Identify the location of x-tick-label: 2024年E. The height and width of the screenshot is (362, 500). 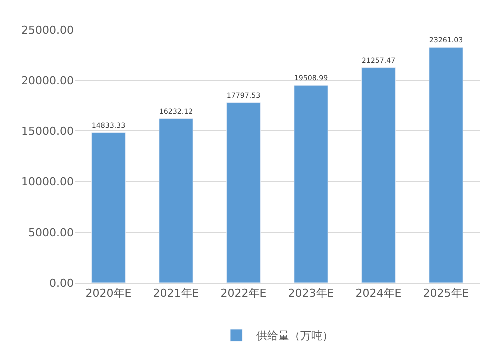
(379, 293).